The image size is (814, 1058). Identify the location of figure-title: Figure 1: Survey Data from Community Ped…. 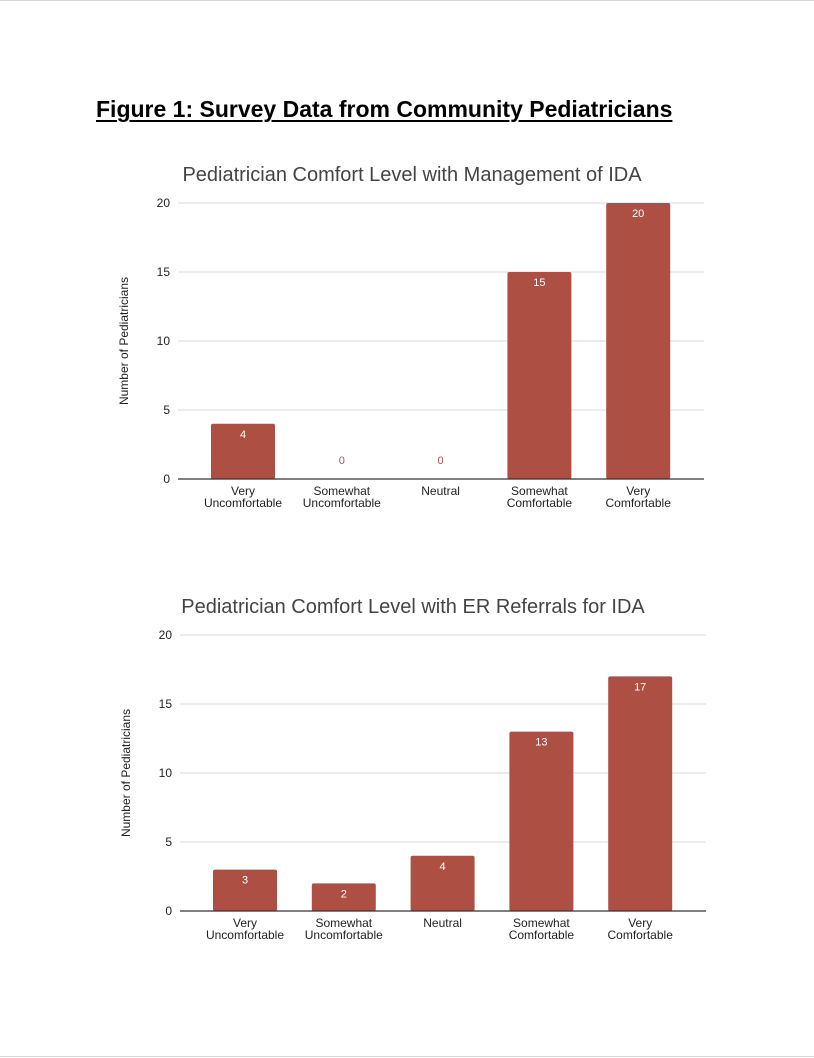
(384, 109).